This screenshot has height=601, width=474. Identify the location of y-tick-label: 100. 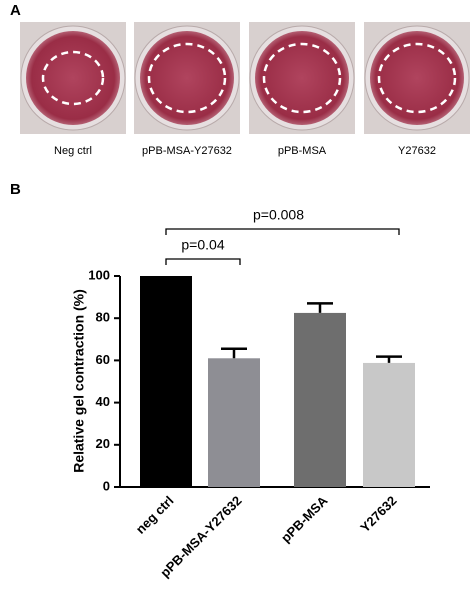
(99, 274).